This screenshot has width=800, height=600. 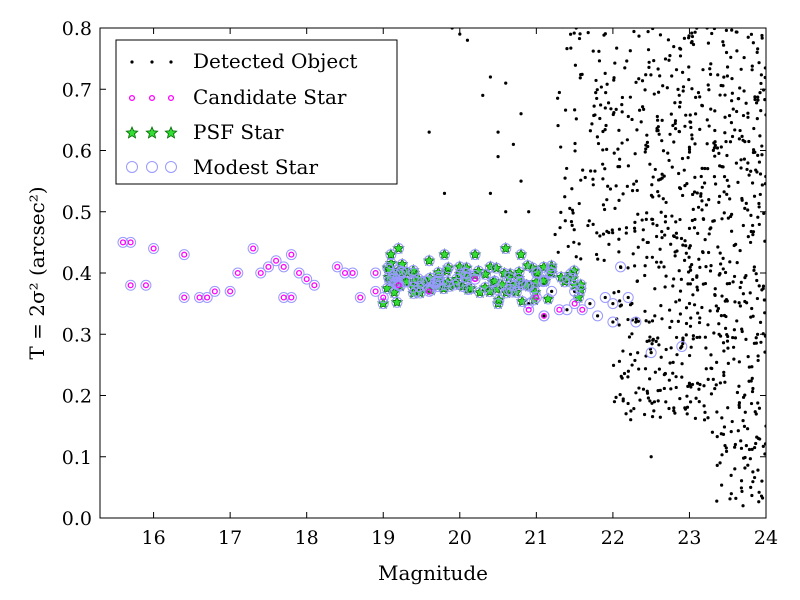 I want to click on y-axis-label: T = 2σ² (arcsec²), so click(x=37, y=272).